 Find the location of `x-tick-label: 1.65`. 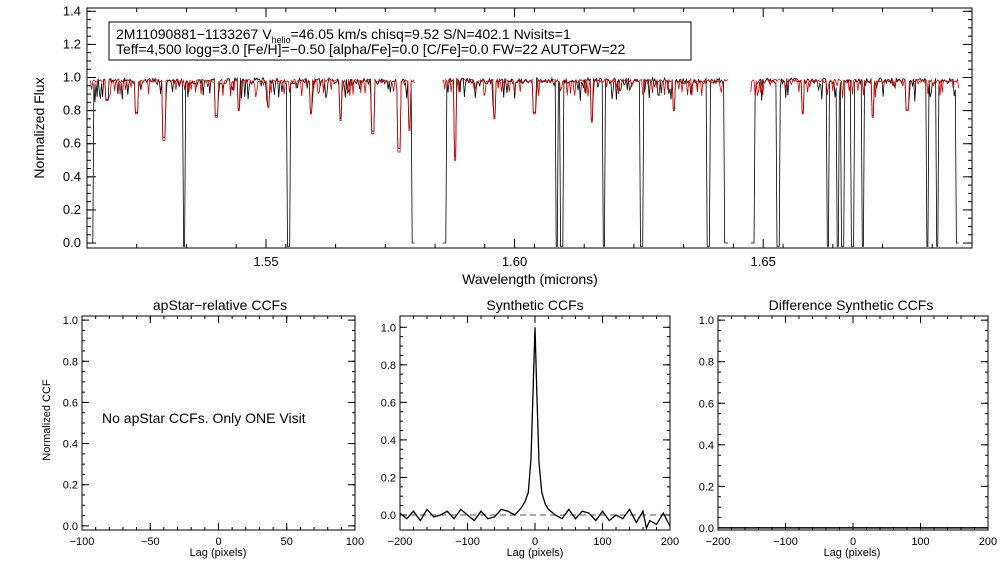

x-tick-label: 1.65 is located at coordinates (763, 261).